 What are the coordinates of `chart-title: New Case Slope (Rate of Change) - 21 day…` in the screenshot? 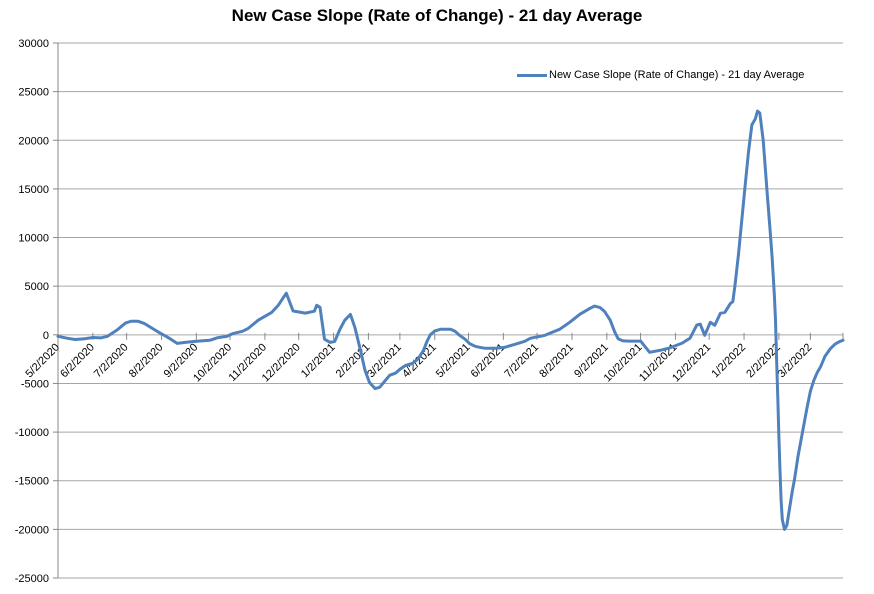 It's located at (437, 15).